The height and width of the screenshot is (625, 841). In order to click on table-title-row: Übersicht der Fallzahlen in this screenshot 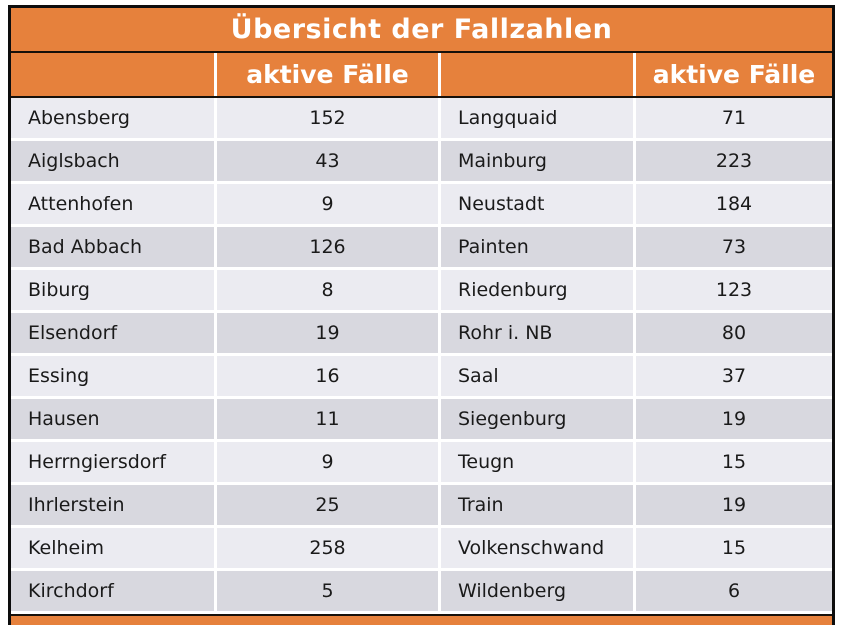, I will do `click(421, 29)`.